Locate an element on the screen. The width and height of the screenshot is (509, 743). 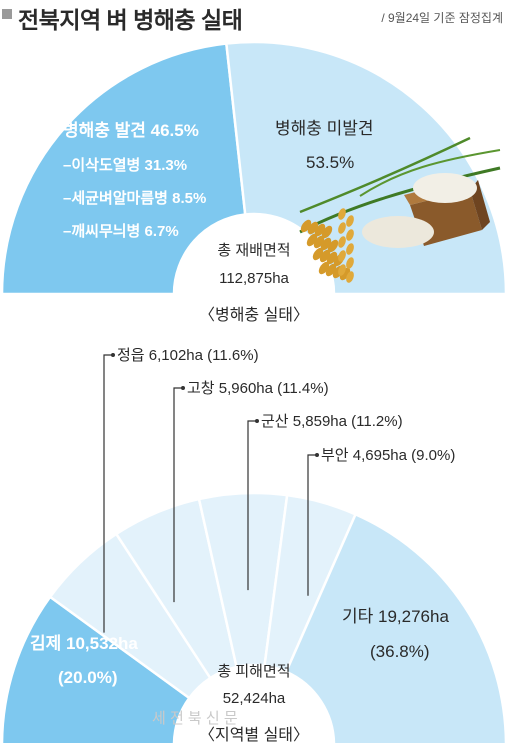
region-label-5: 기타 19,276ha is located at coordinates (395, 616).